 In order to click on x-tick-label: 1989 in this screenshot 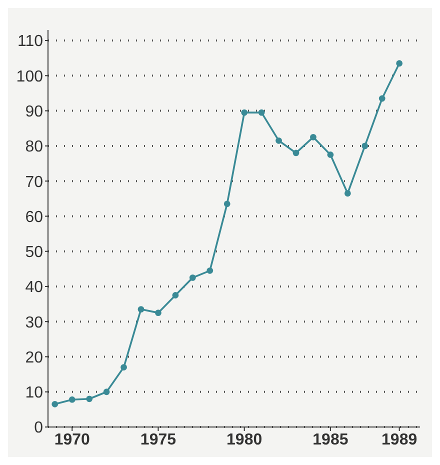, I will do `click(400, 439)`.